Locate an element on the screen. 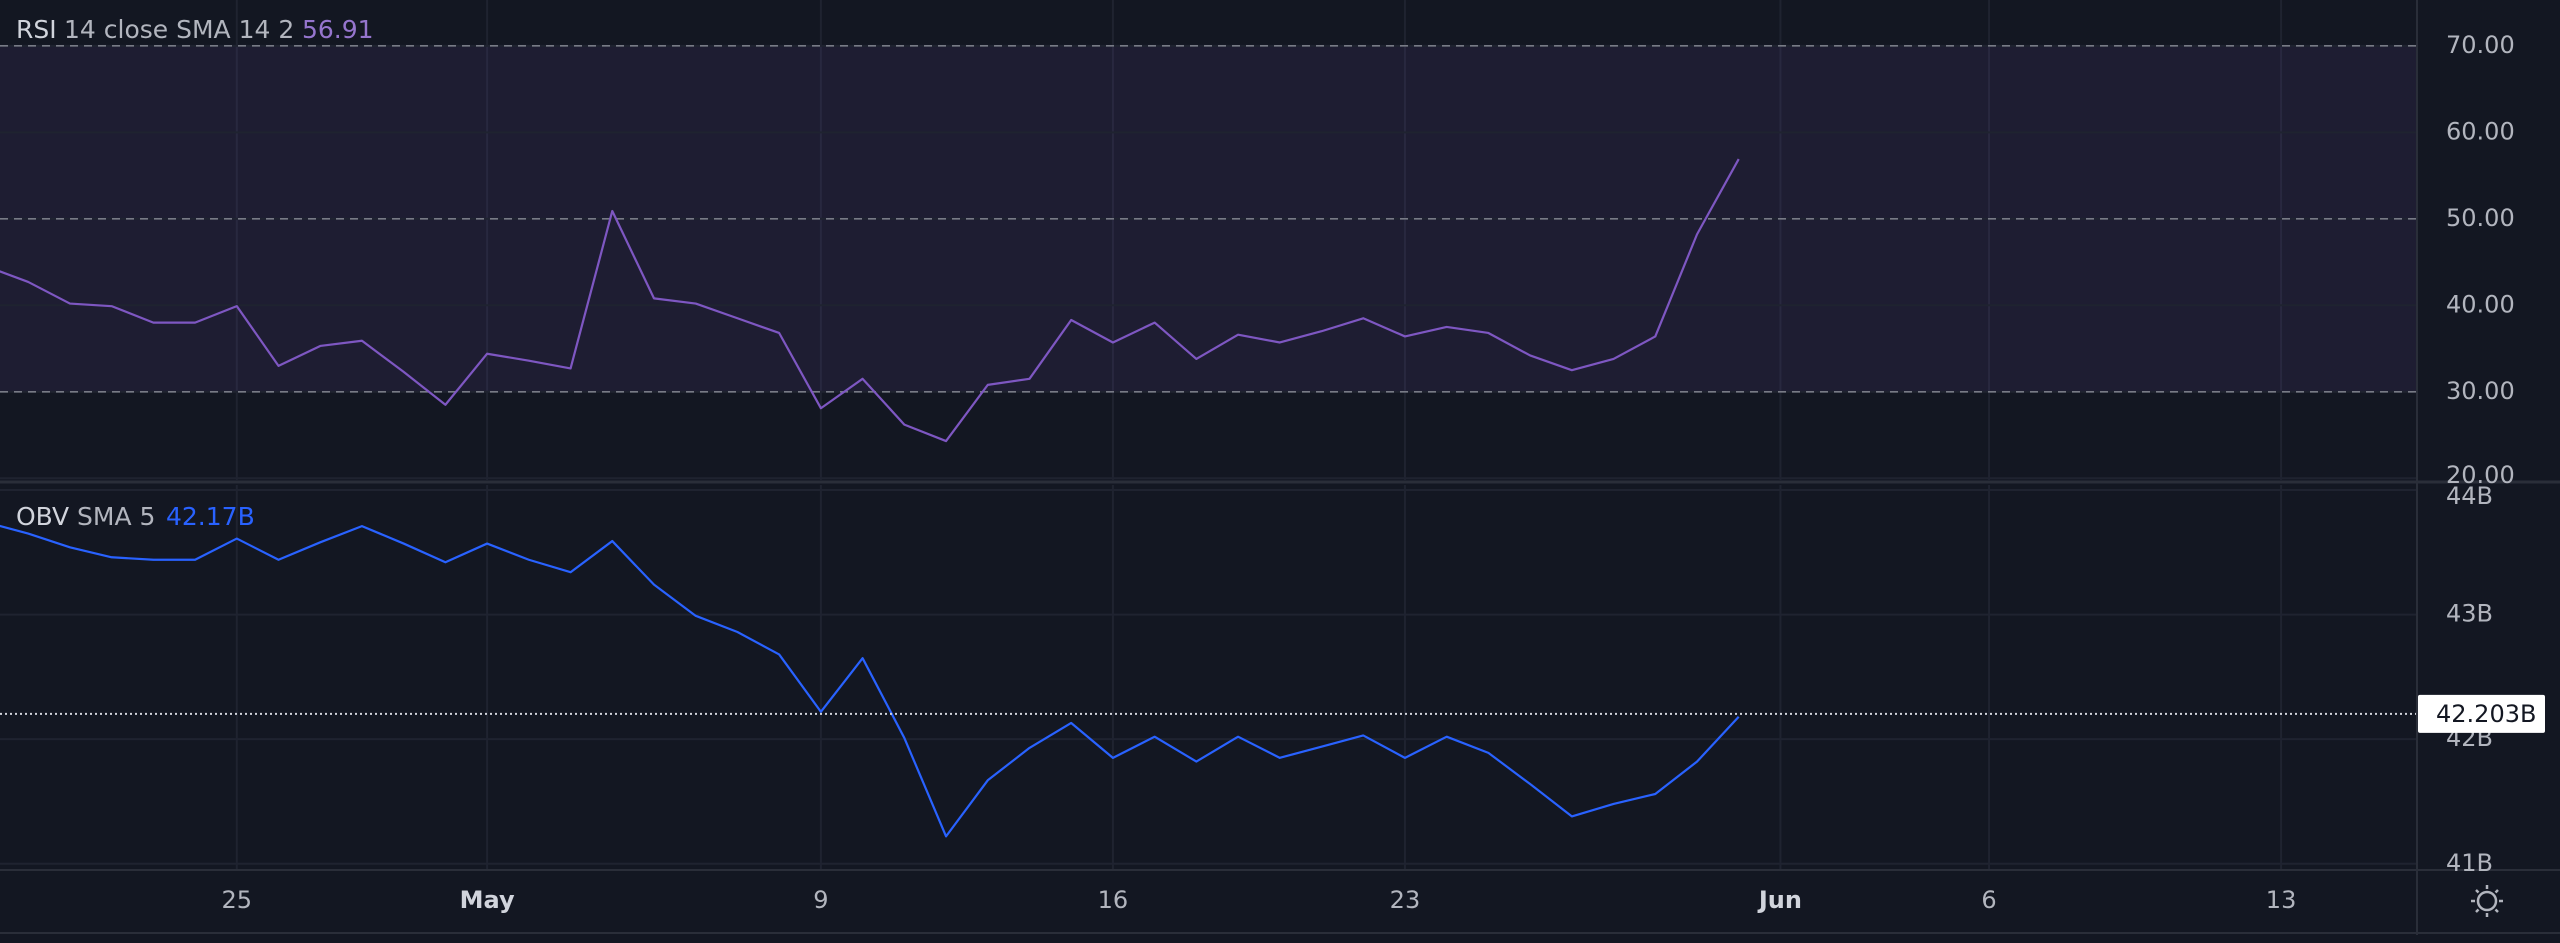 Image resolution: width=2560 pixels, height=943 pixels. y-tick-label: 44B is located at coordinates (2469, 496).